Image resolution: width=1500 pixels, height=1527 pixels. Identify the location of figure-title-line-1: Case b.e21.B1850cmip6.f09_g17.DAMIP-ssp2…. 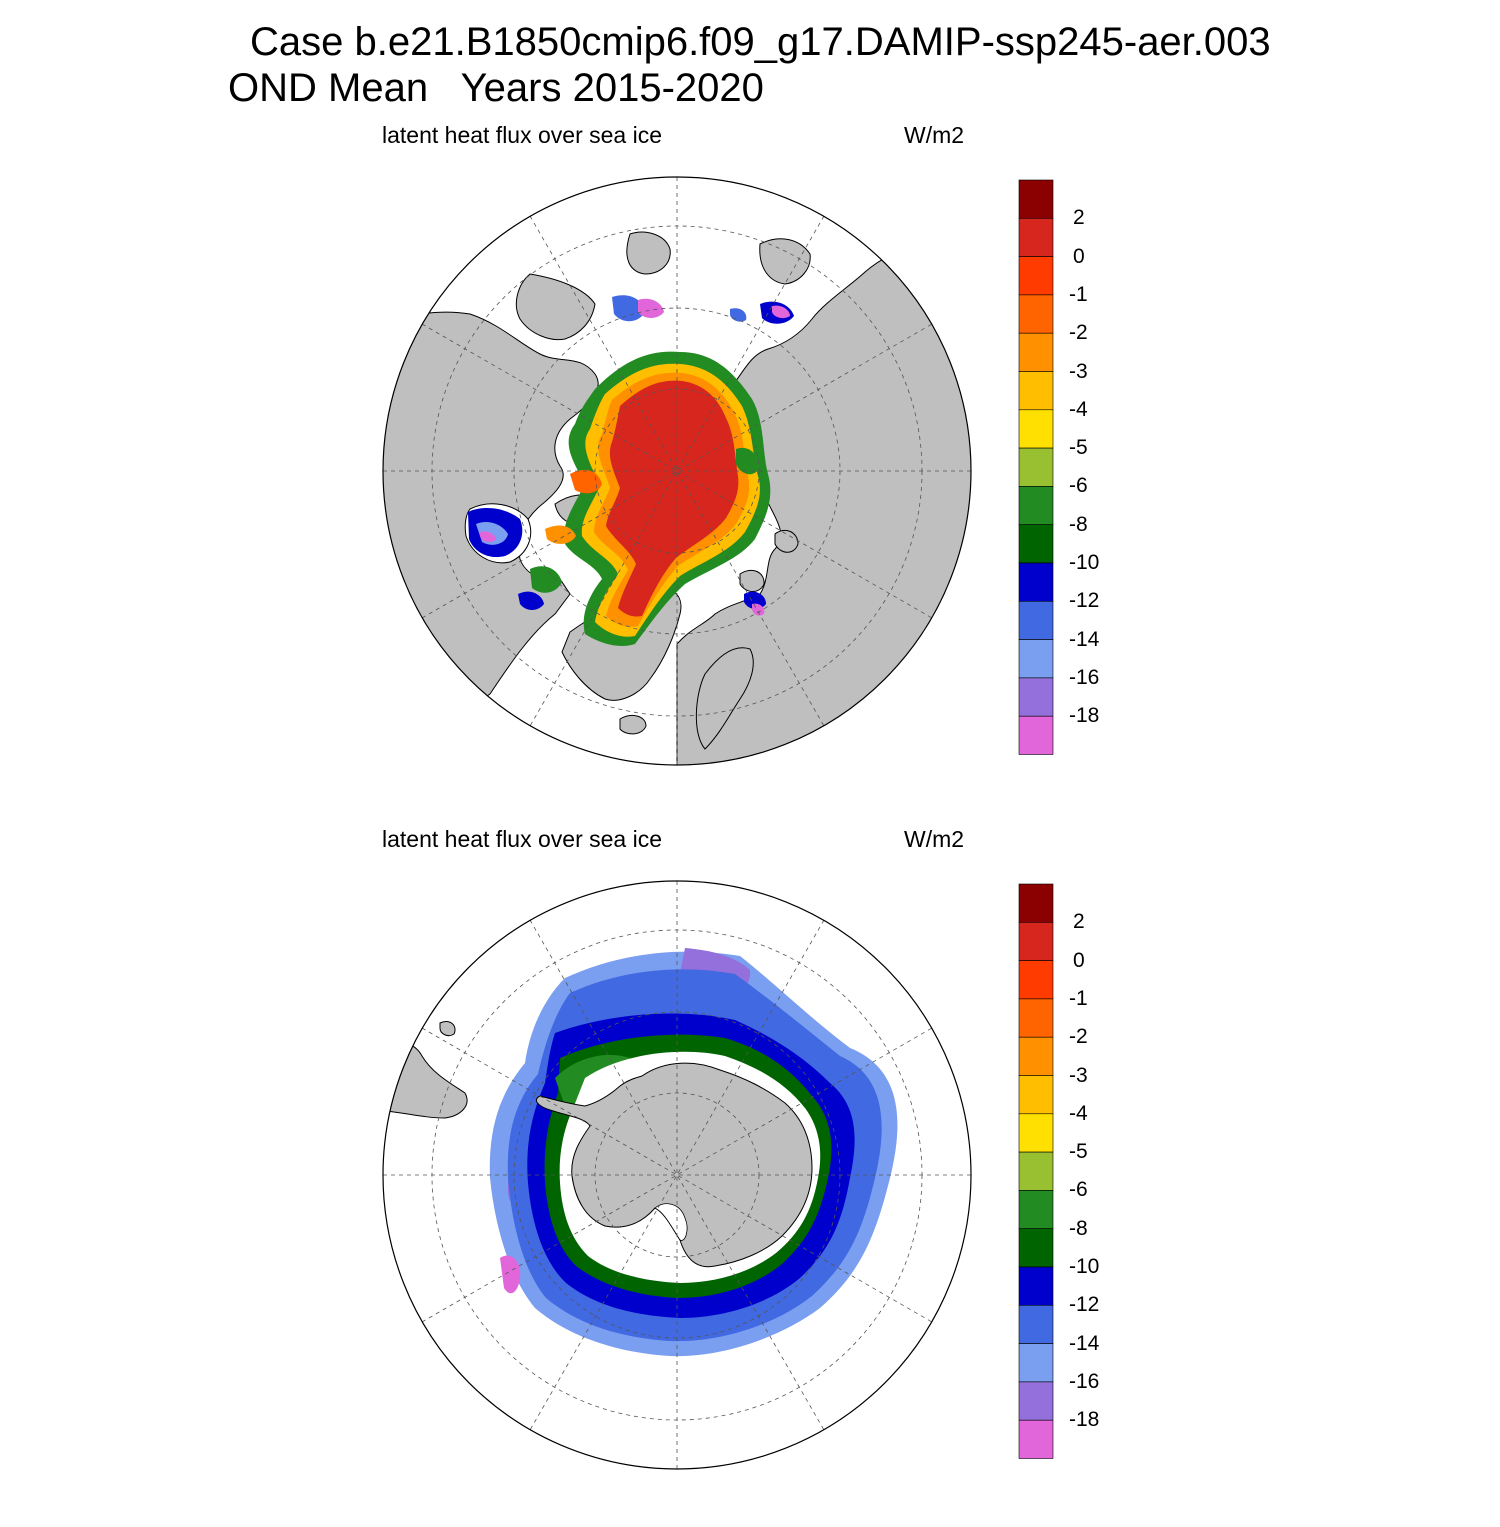
(760, 42).